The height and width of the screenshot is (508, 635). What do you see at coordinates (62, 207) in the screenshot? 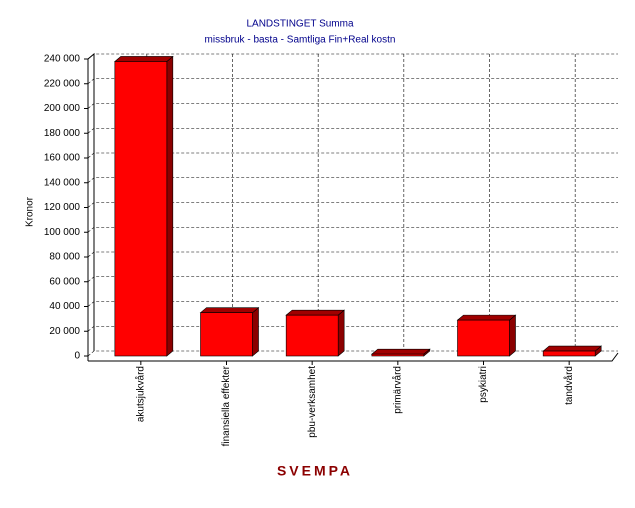
I see `y-tick-label: 120 000` at bounding box center [62, 207].